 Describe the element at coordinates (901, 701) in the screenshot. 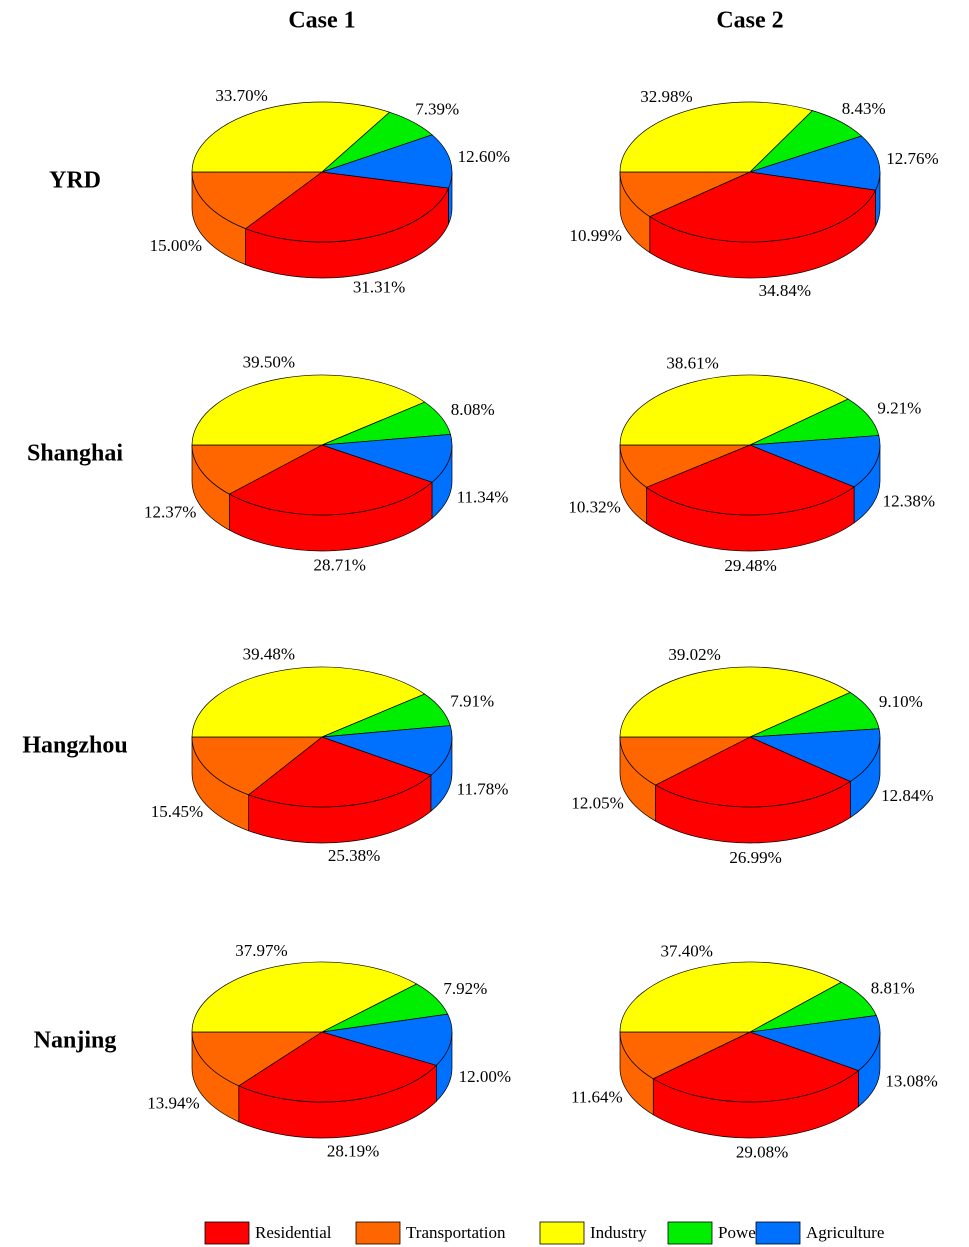

I see `data-label: 9.10%` at that location.